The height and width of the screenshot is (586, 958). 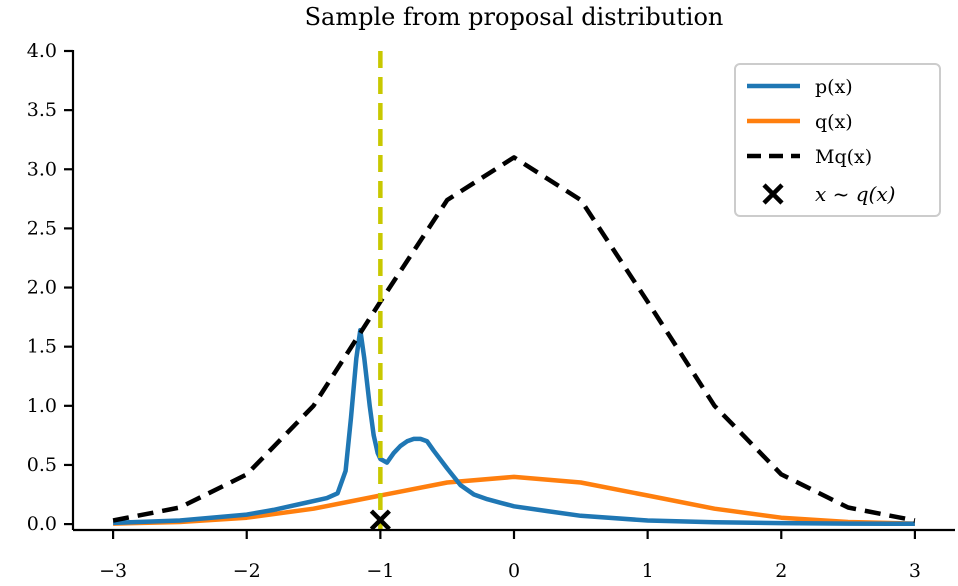 What do you see at coordinates (514, 571) in the screenshot?
I see `x-tick-label: 0` at bounding box center [514, 571].